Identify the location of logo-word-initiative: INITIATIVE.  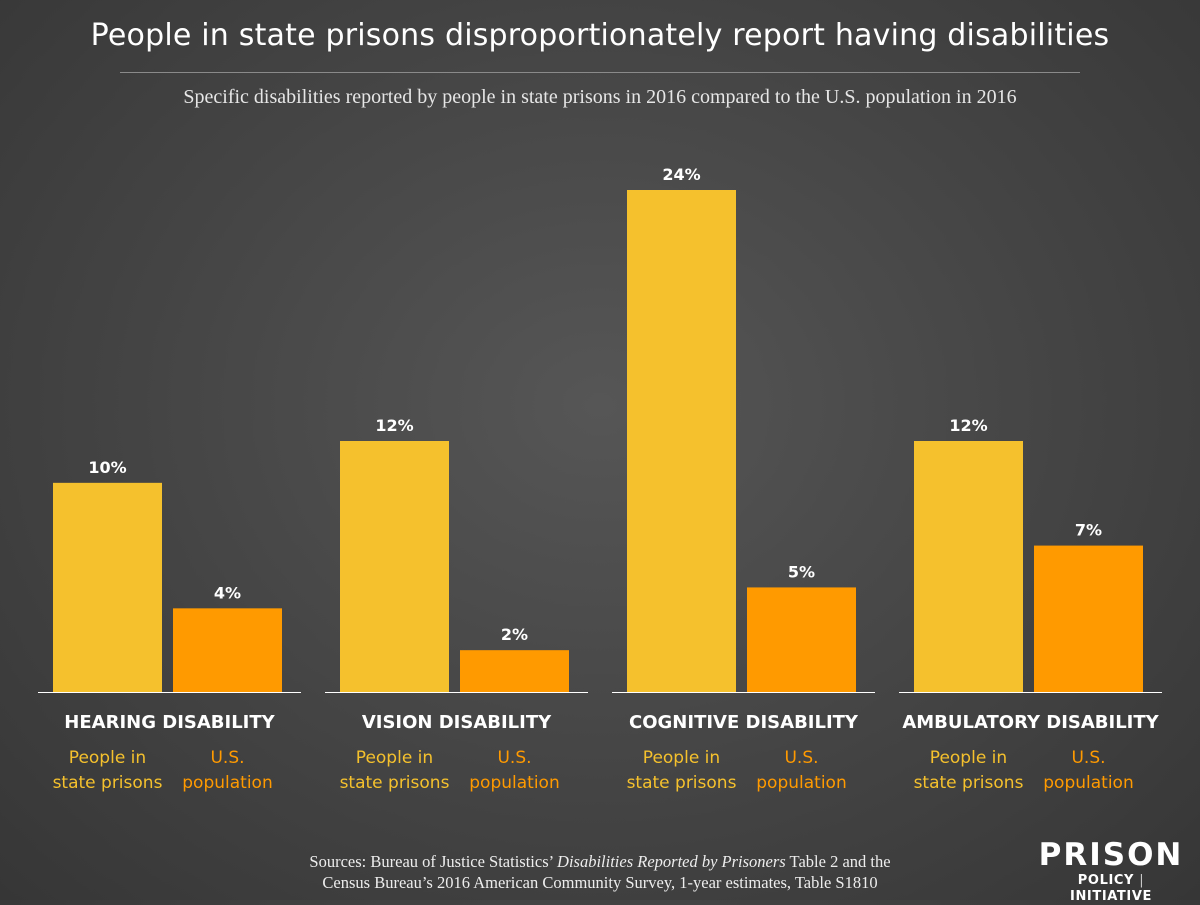
(1111, 896).